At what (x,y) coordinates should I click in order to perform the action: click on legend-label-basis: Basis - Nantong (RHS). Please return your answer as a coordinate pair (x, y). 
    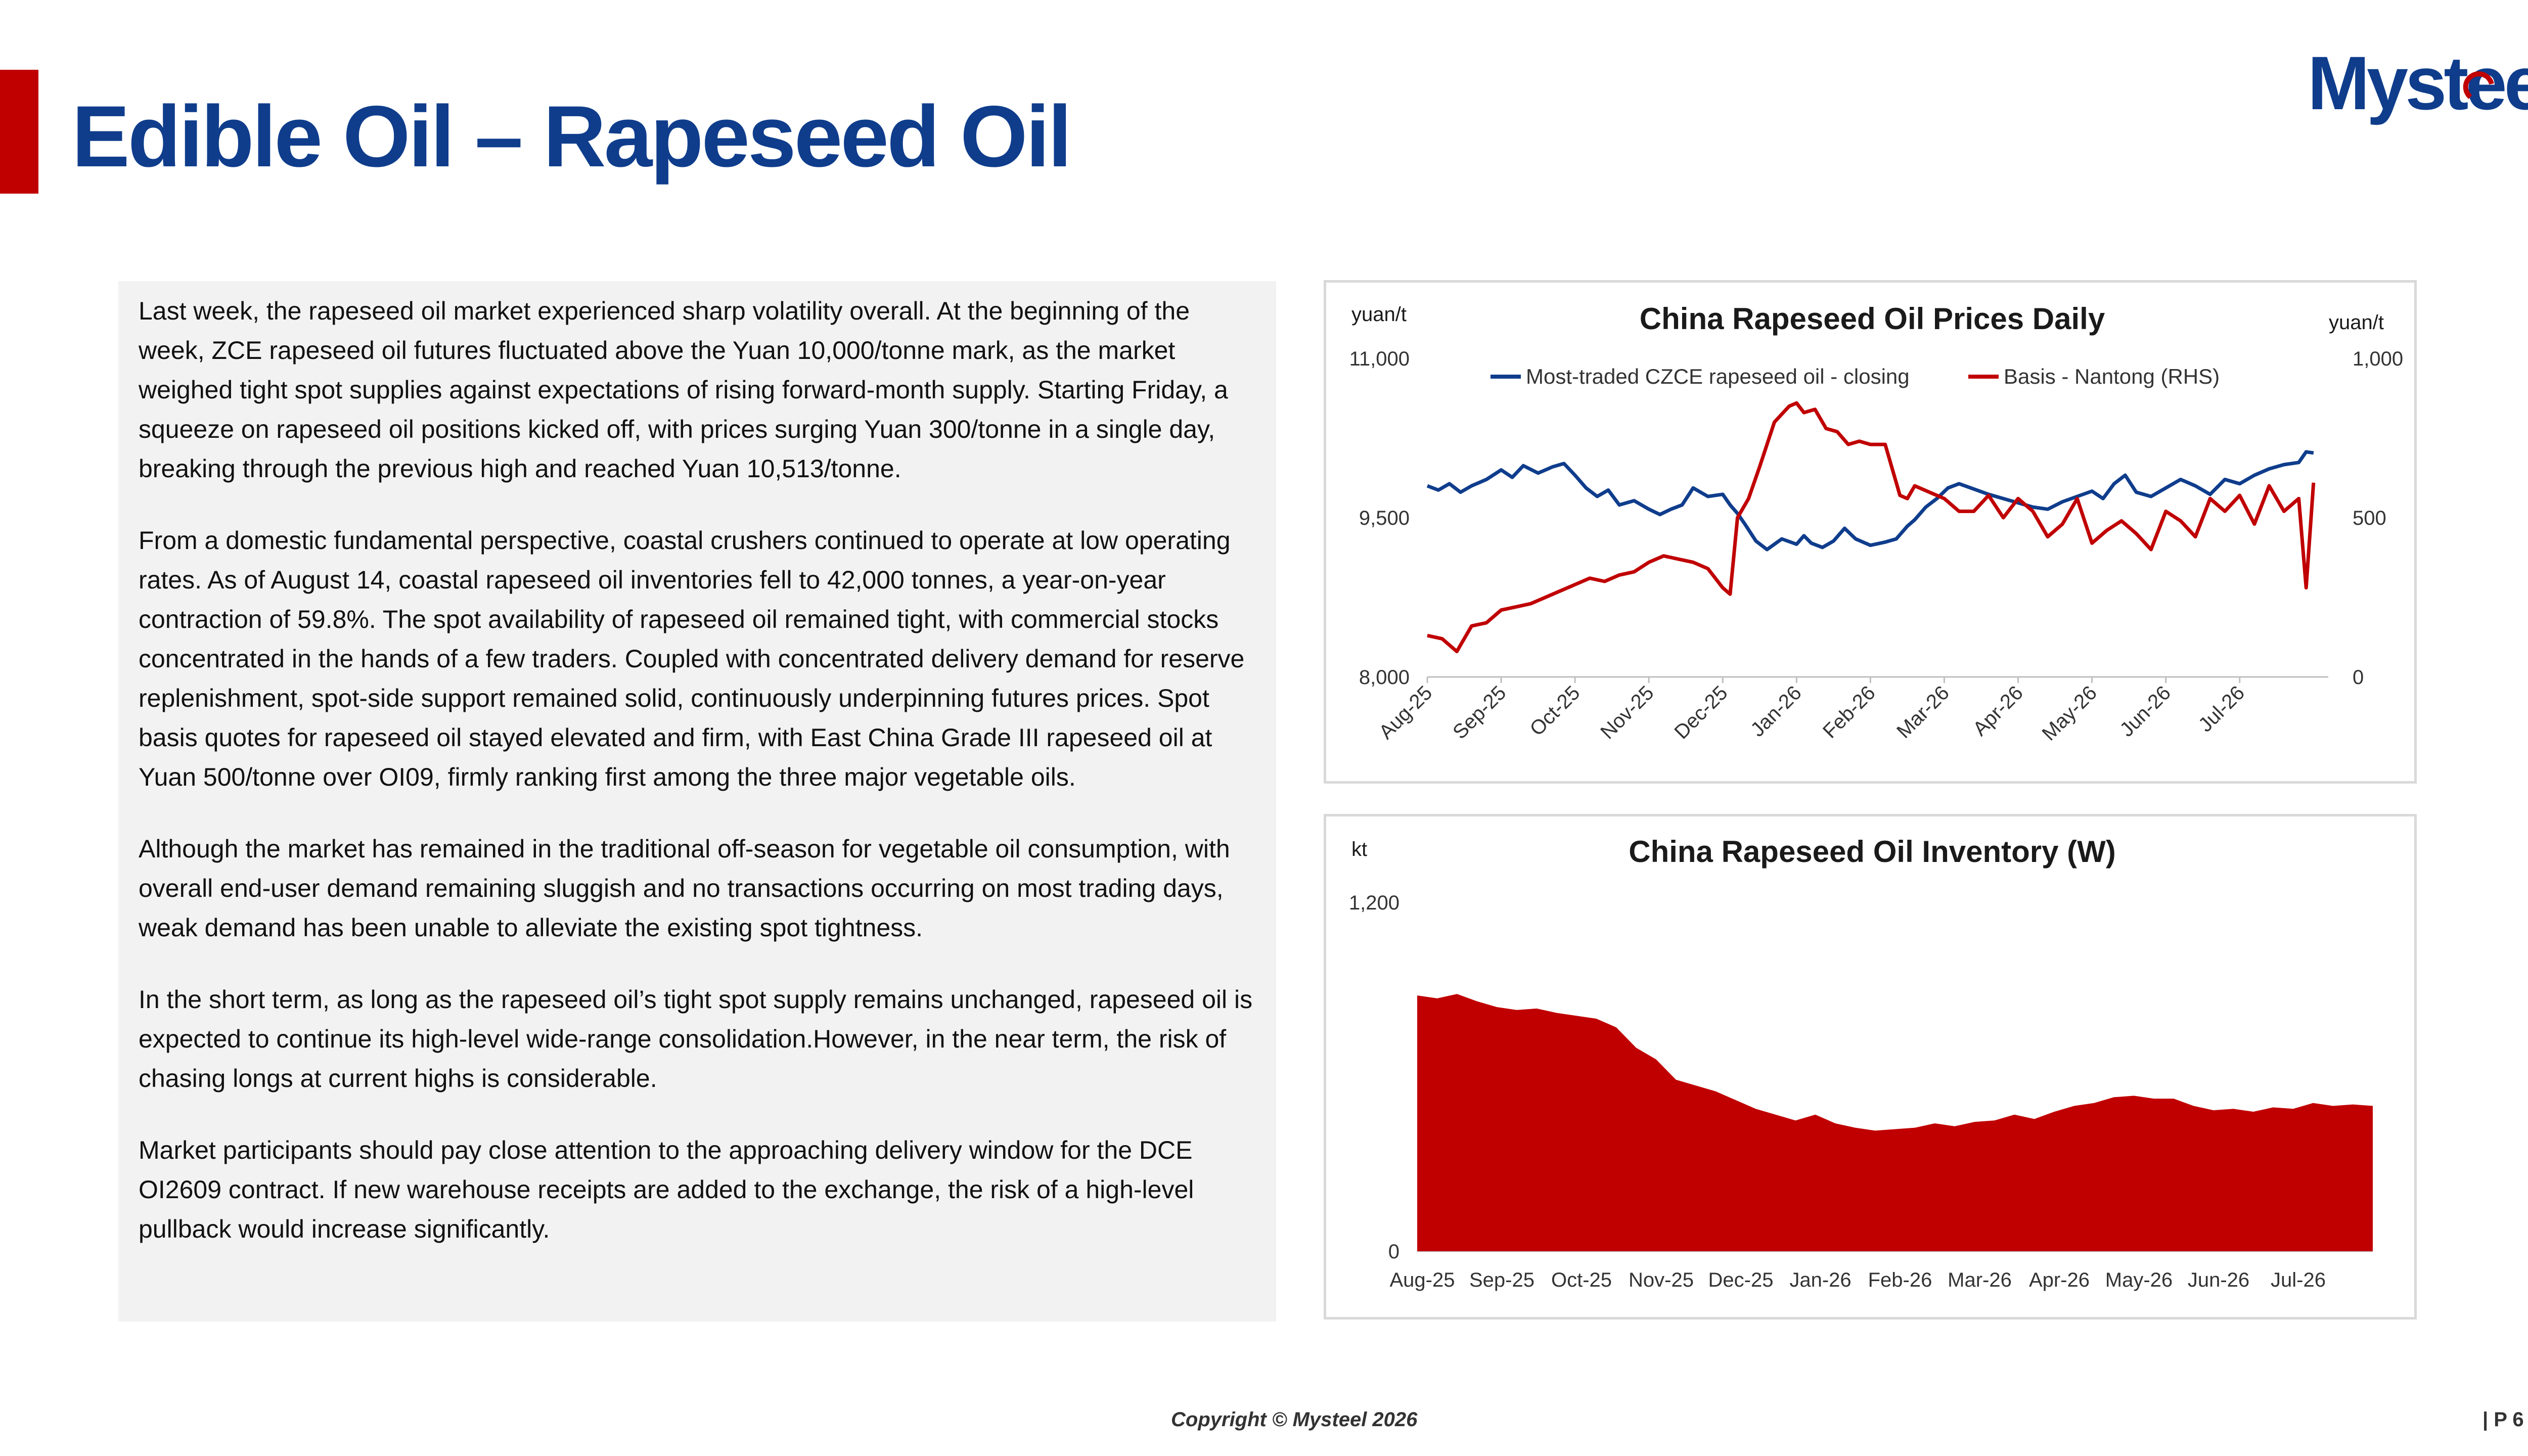
    Looking at the image, I should click on (2112, 376).